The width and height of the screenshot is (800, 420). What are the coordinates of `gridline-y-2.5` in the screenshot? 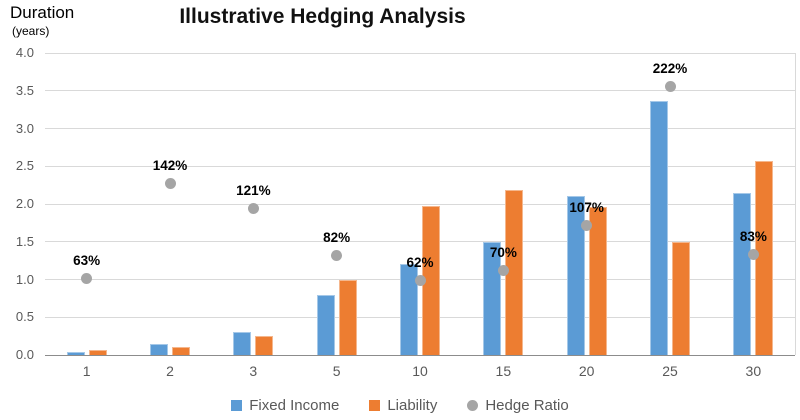 It's located at (420, 166).